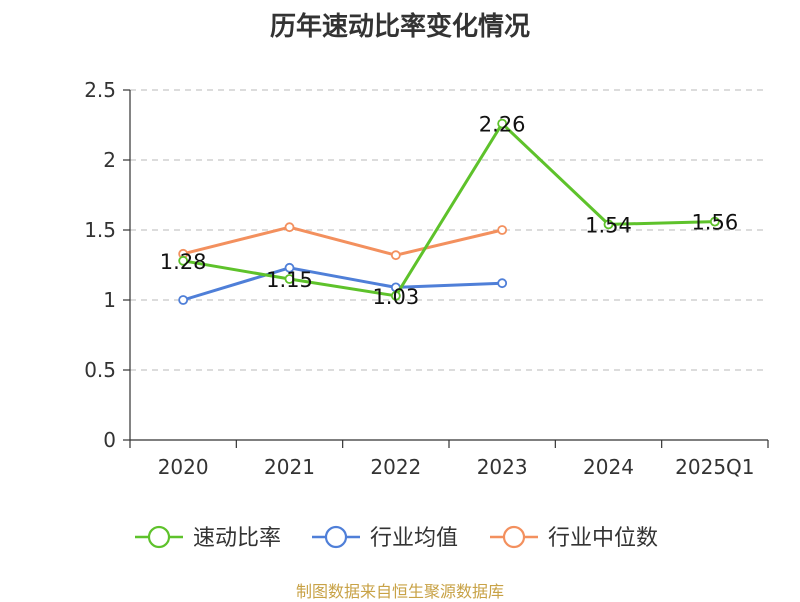 This screenshot has height=602, width=800. I want to click on data-label: 1.56, so click(714, 223).